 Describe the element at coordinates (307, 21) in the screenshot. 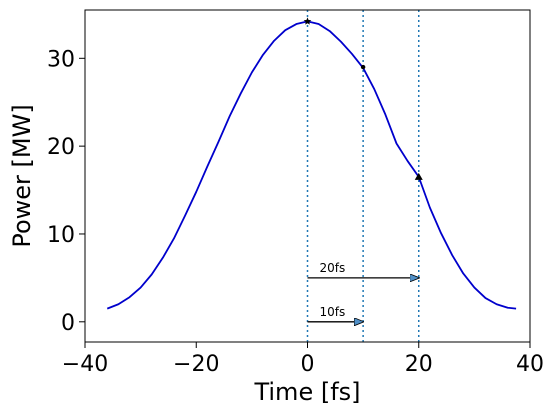

I see `star-marker` at that location.